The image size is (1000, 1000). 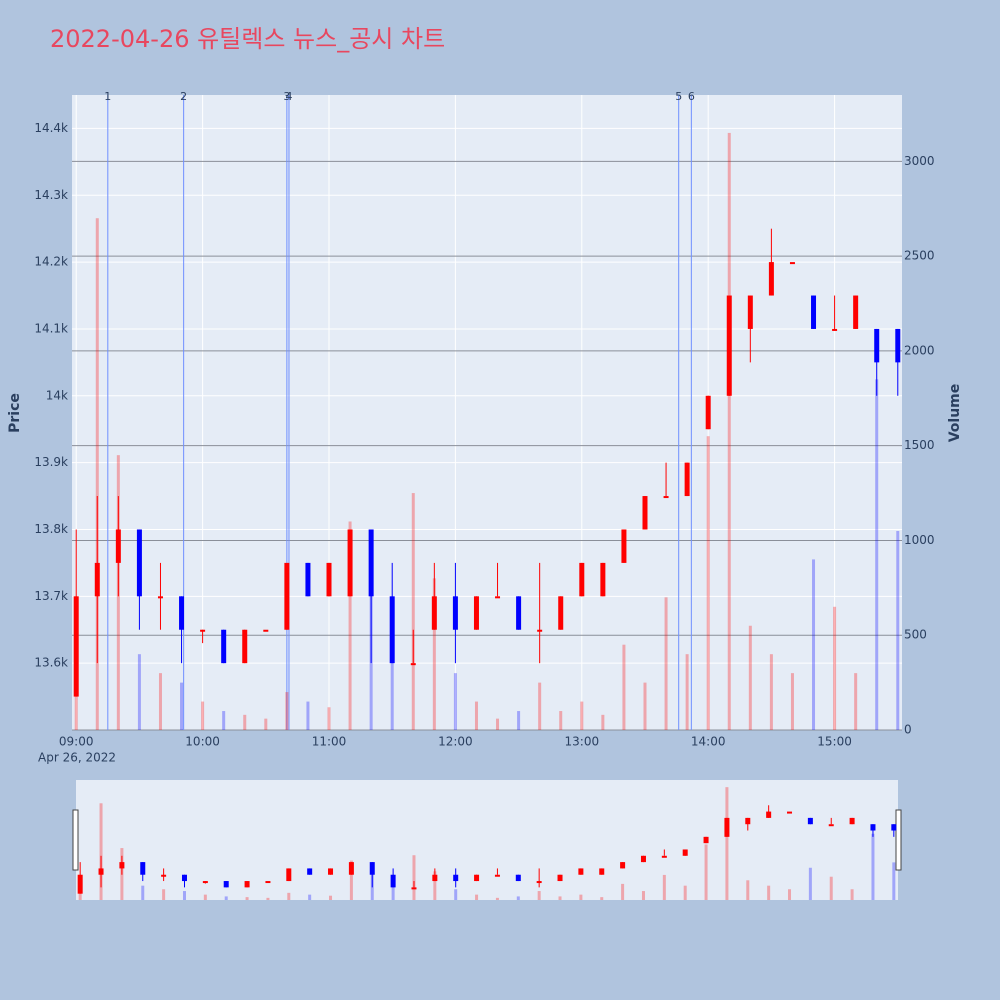 I want to click on y-tick-label: 14.1k, so click(x=51, y=328).